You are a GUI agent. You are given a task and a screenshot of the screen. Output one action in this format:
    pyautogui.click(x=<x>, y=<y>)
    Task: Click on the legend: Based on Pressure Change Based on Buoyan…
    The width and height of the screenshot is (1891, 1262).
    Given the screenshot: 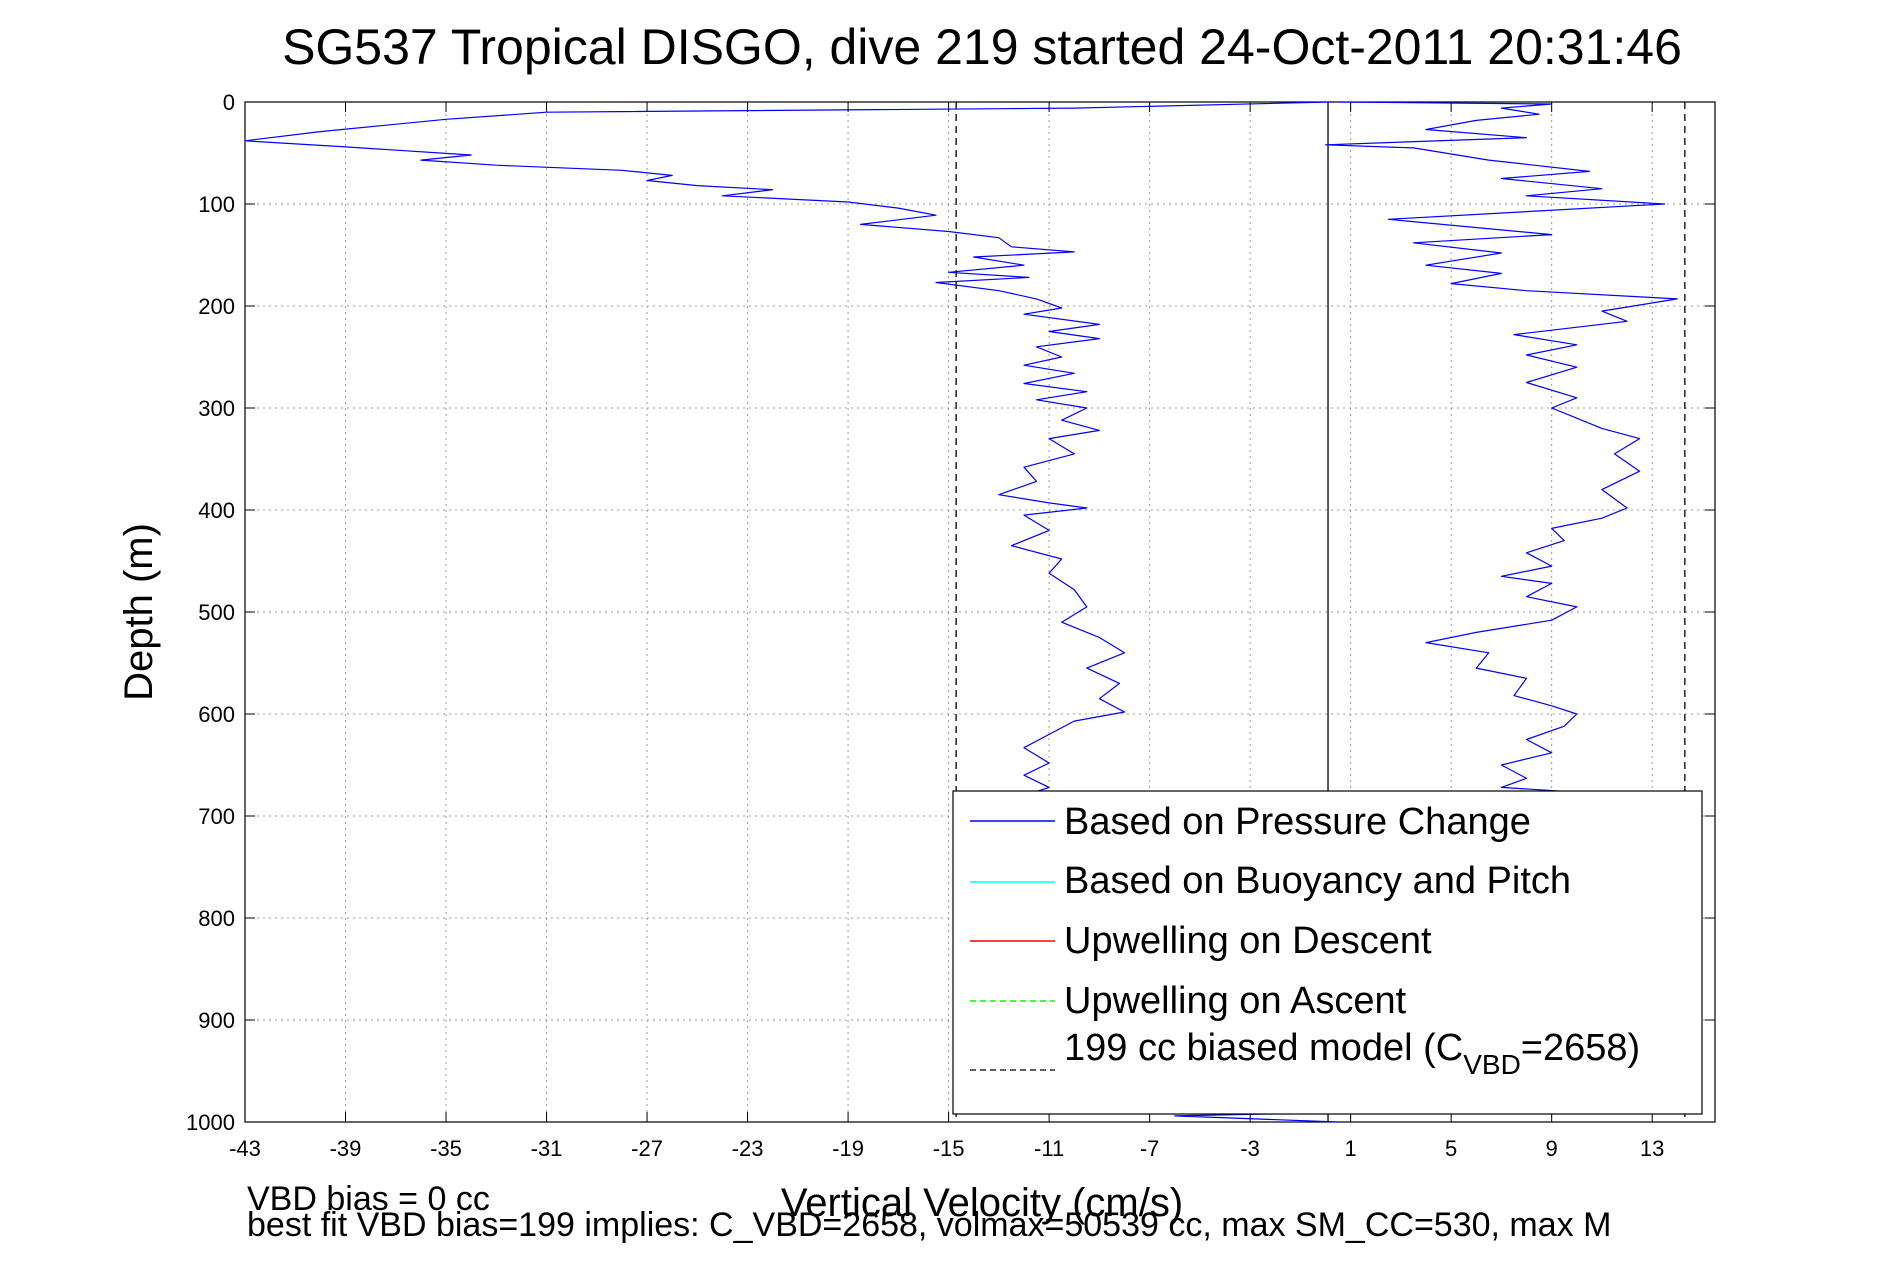 What is the action you would take?
    pyautogui.click(x=1327, y=952)
    